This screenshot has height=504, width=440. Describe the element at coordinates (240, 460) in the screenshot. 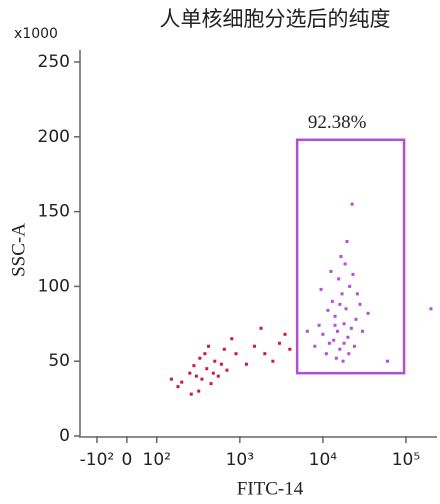

I see `x-tick-label: 10³` at that location.